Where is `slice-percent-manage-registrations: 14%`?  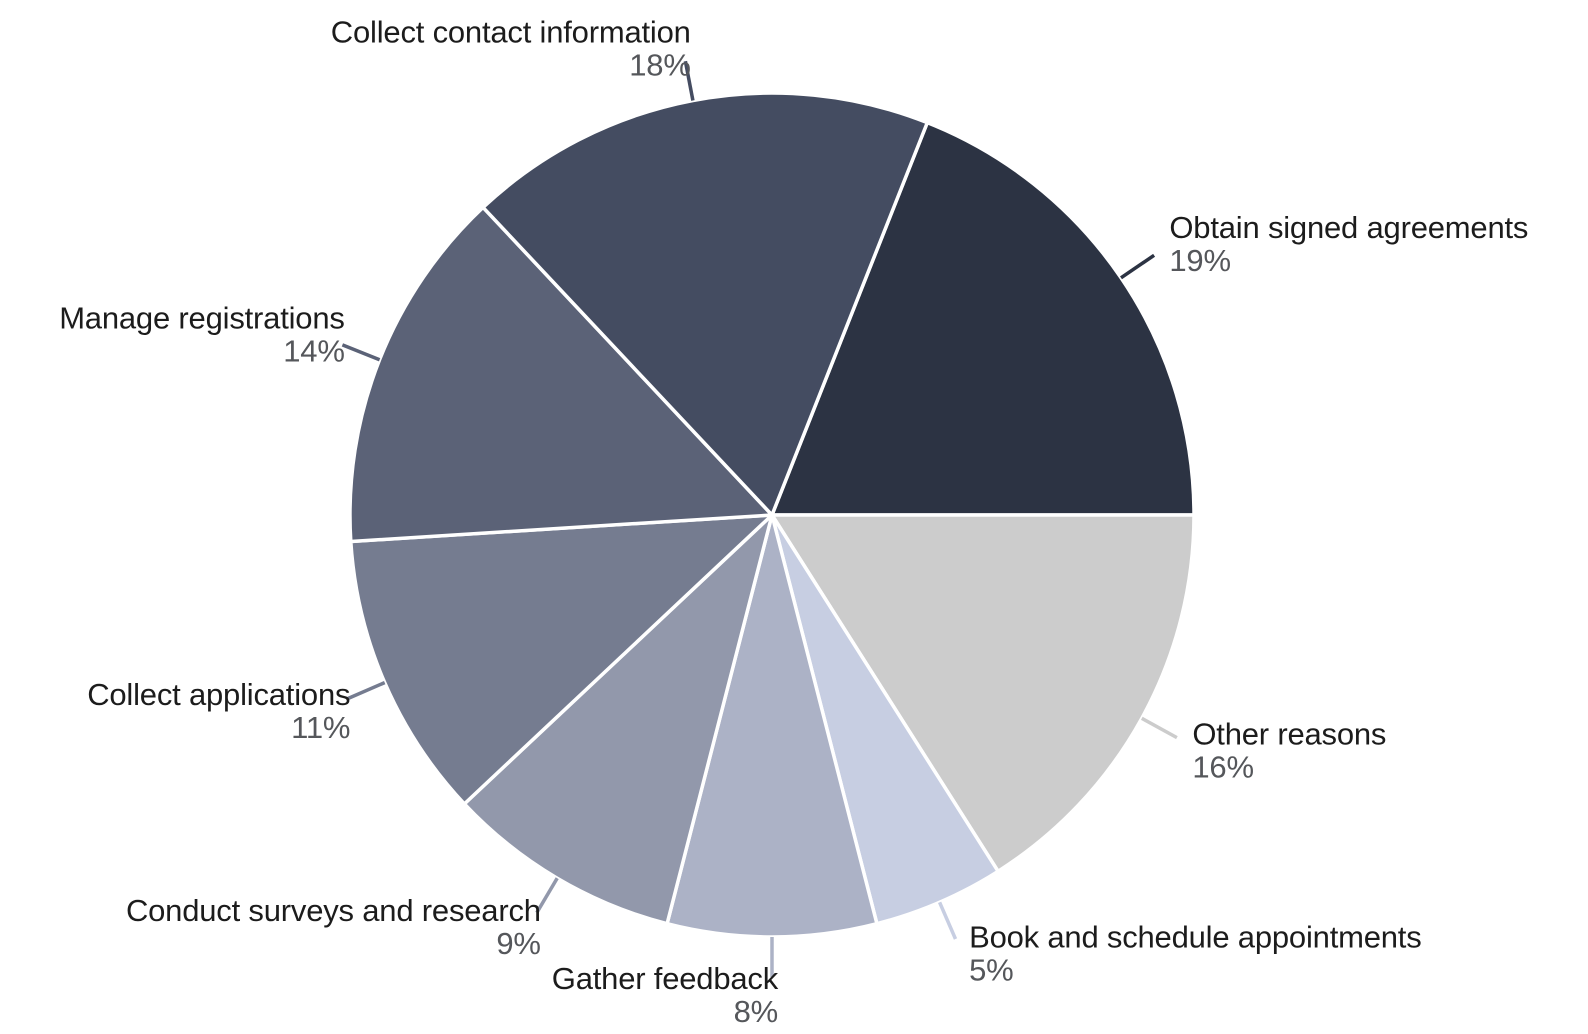
slice-percent-manage-registrations: 14% is located at coordinates (313, 351).